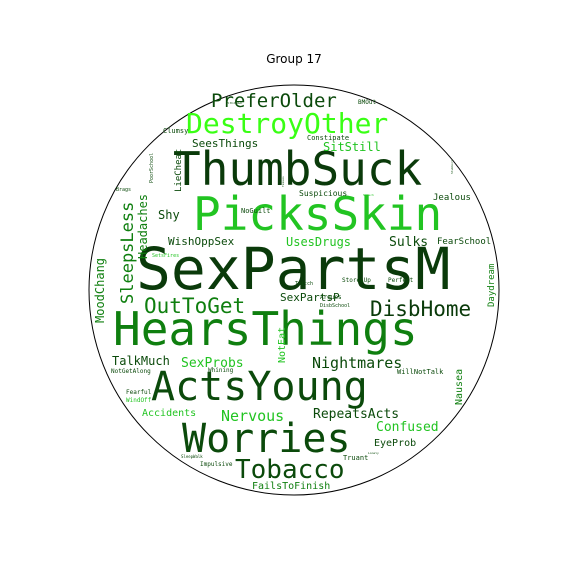 This screenshot has height=576, width=576. I want to click on cloud-word-actsyoung: ActsYoung, so click(259, 387).